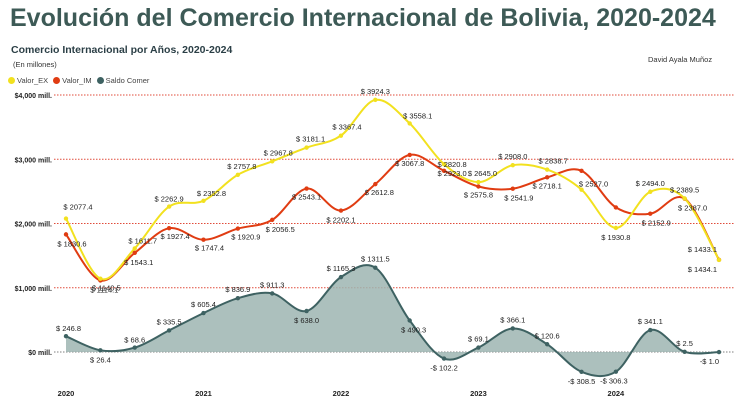 The width and height of the screenshot is (747, 414). I want to click on im-data-label: $ 1927.4, so click(175, 236).